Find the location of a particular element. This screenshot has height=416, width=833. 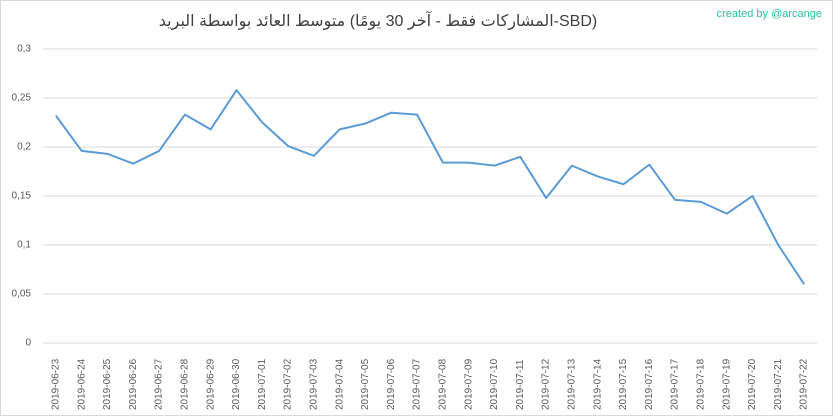

x-tick-label: 2019-07-11 is located at coordinates (520, 384).